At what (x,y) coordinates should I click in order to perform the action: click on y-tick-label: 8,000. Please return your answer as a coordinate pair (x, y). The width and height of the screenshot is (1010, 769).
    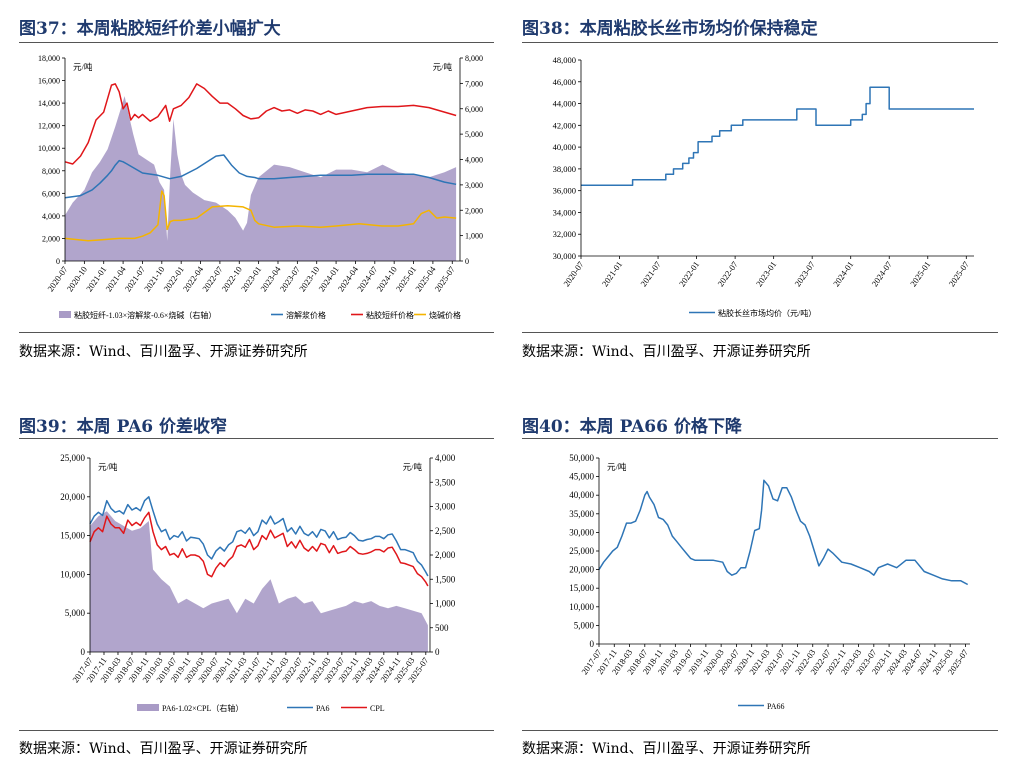
    Looking at the image, I should click on (51, 171).